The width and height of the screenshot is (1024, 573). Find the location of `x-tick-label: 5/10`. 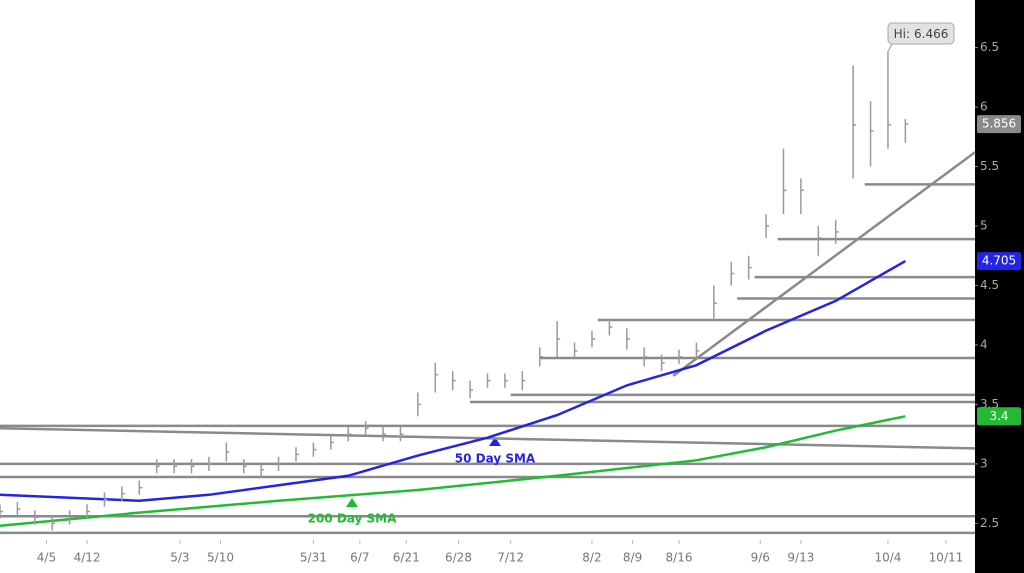

x-tick-label: 5/10 is located at coordinates (220, 558).